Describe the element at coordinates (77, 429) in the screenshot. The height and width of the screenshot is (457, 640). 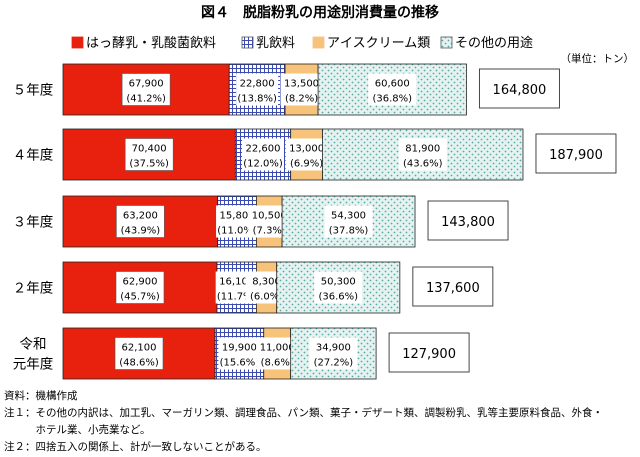
I see `note-line: ホテル業、小売業など。` at that location.